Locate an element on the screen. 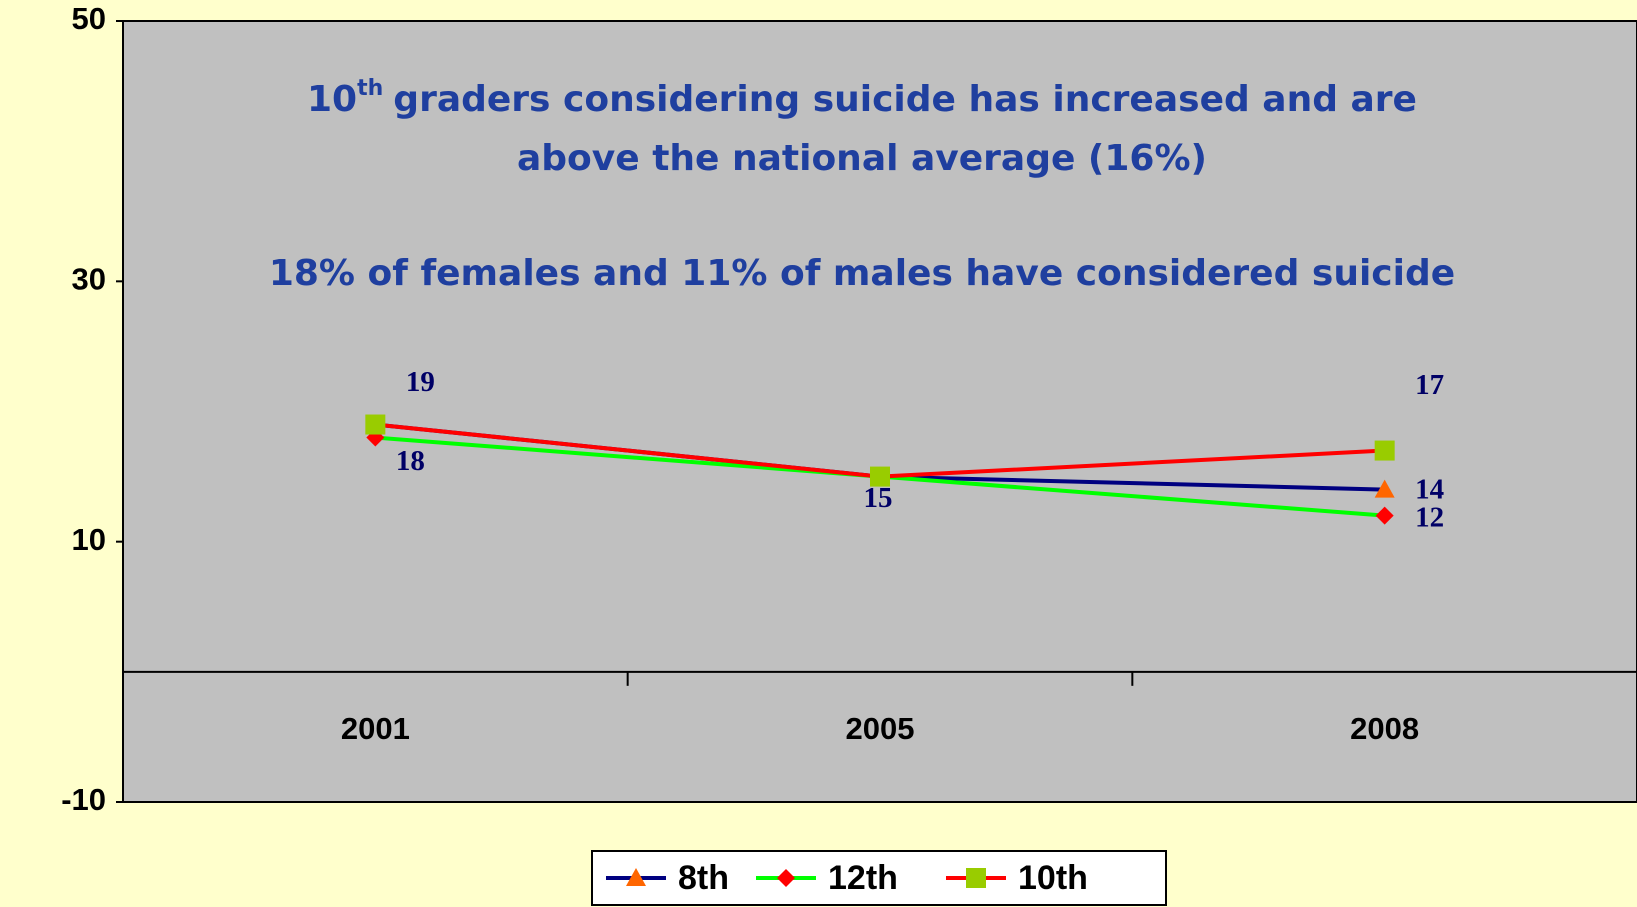 The image size is (1637, 907). legend-label: 8th is located at coordinates (703, 878).